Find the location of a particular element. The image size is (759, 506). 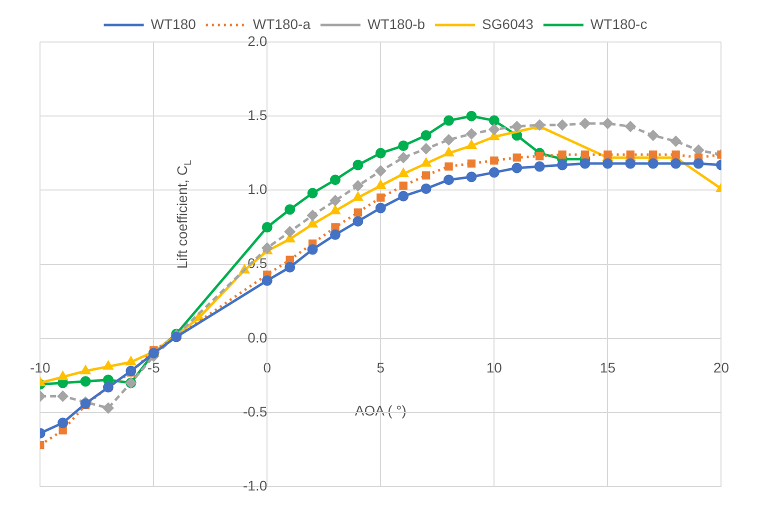

y-tick-label: -0.5 is located at coordinates (255, 411).